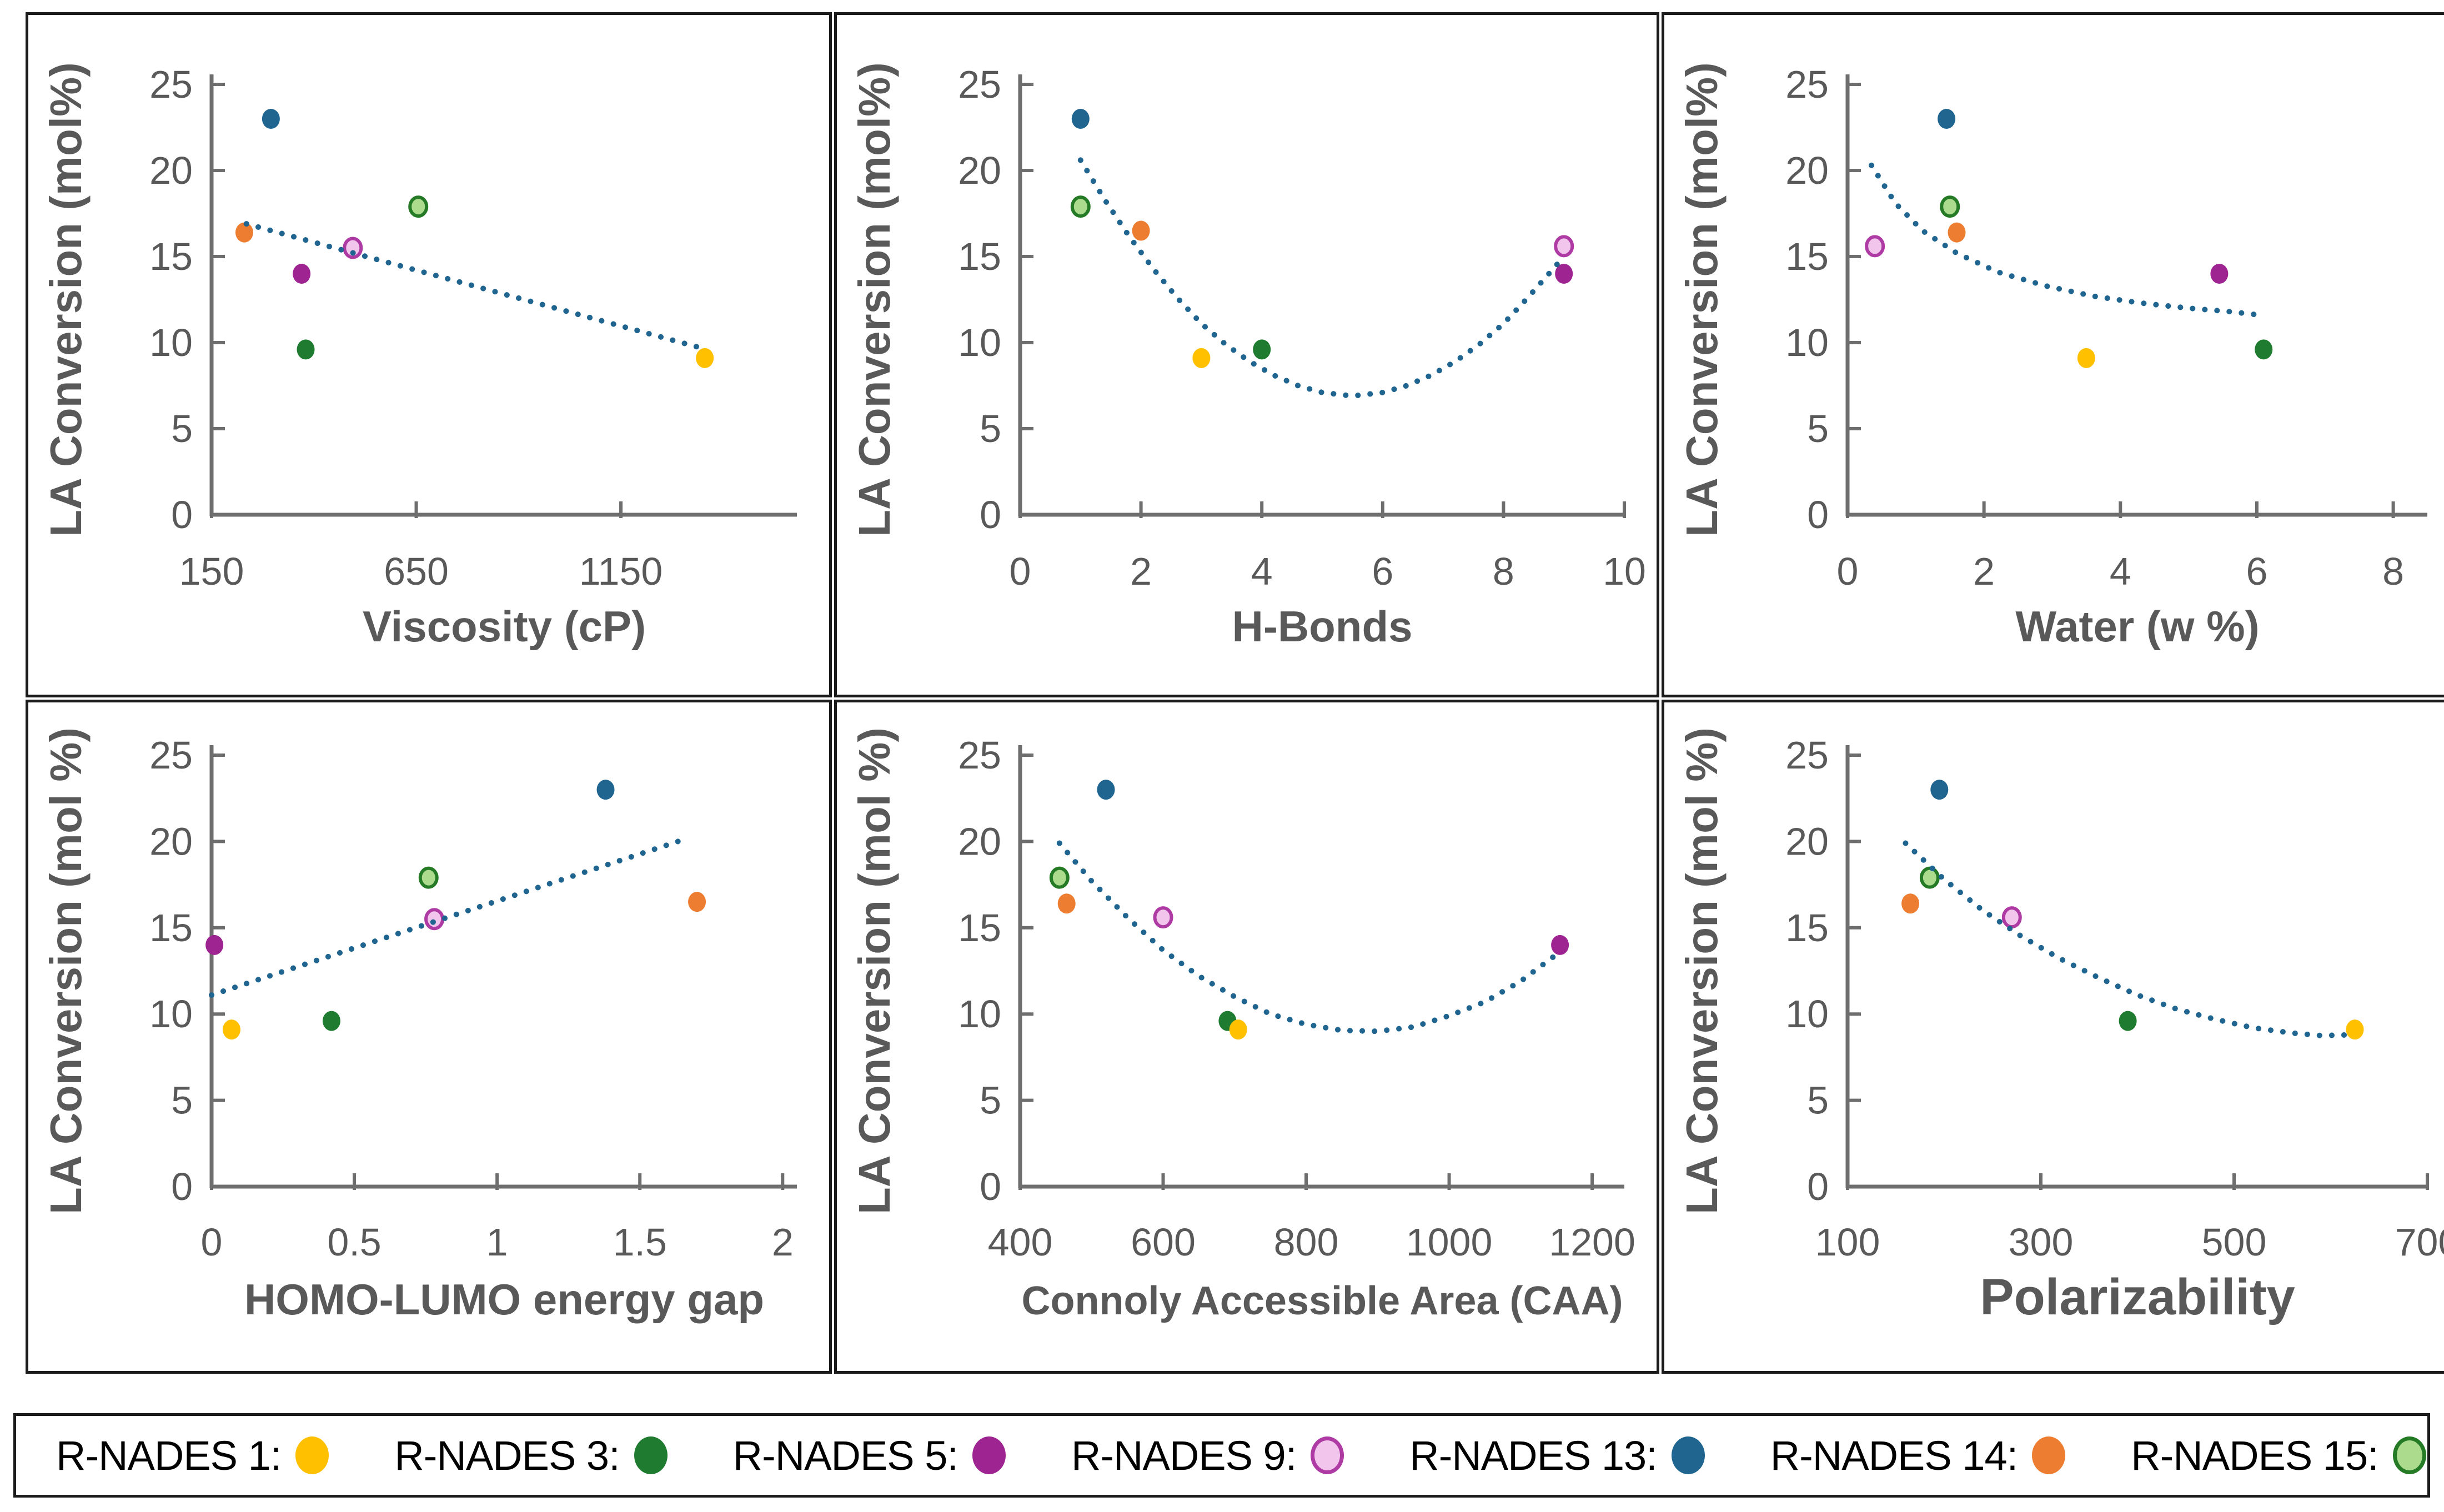 This screenshot has height=1512, width=2444. What do you see at coordinates (845, 1456) in the screenshot?
I see `legend-label-r-nades-5: R-NADES 5:` at bounding box center [845, 1456].